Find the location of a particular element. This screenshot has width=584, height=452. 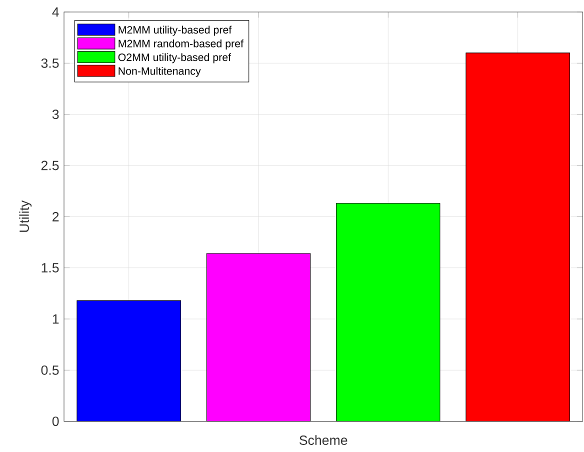

legend-label: M2MM random-based pref is located at coordinates (181, 45).